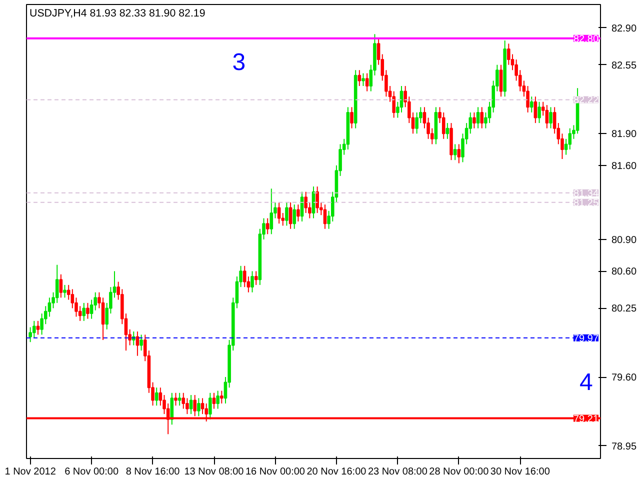 The height and width of the screenshot is (480, 640). What do you see at coordinates (586, 194) in the screenshot?
I see `ref-line-label: 81.34` at bounding box center [586, 194].